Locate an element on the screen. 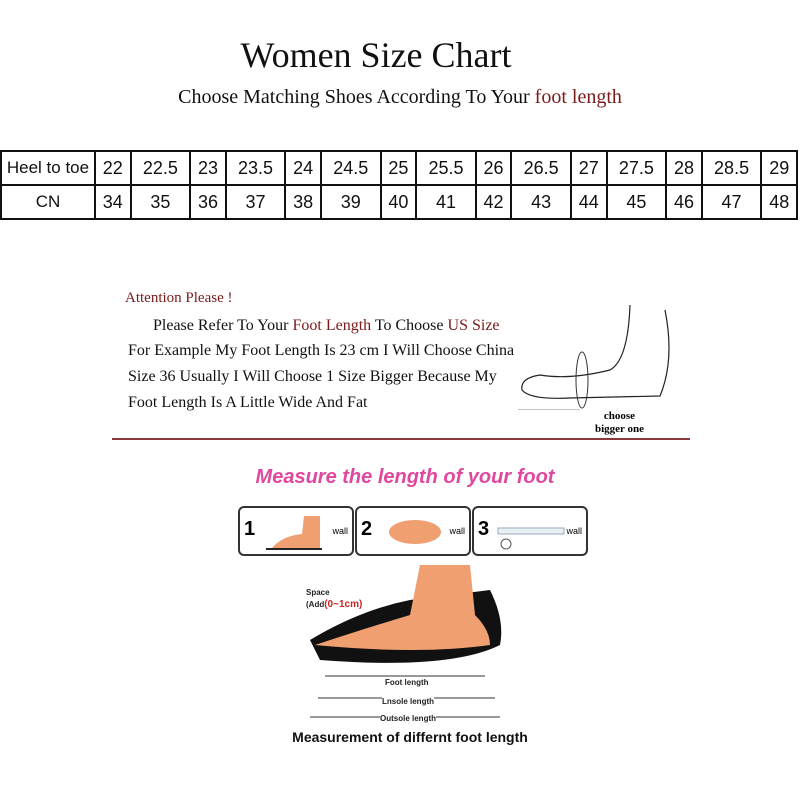  text: (0~1cm) is located at coordinates (343, 604).